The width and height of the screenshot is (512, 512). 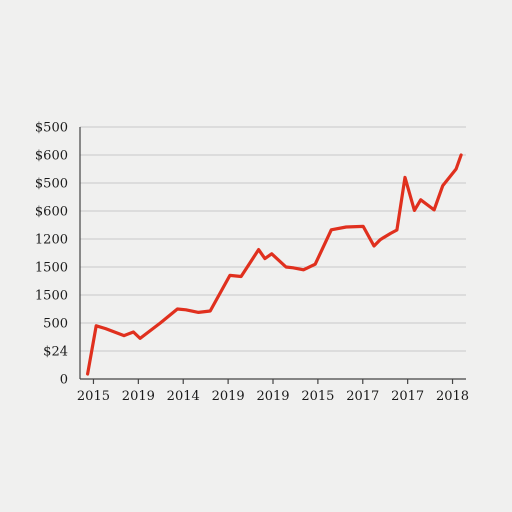 I want to click on x-axis-ticks: 2015 2019 2014 2019 2019 2015 2017 2017 2018, so click(x=273, y=391).